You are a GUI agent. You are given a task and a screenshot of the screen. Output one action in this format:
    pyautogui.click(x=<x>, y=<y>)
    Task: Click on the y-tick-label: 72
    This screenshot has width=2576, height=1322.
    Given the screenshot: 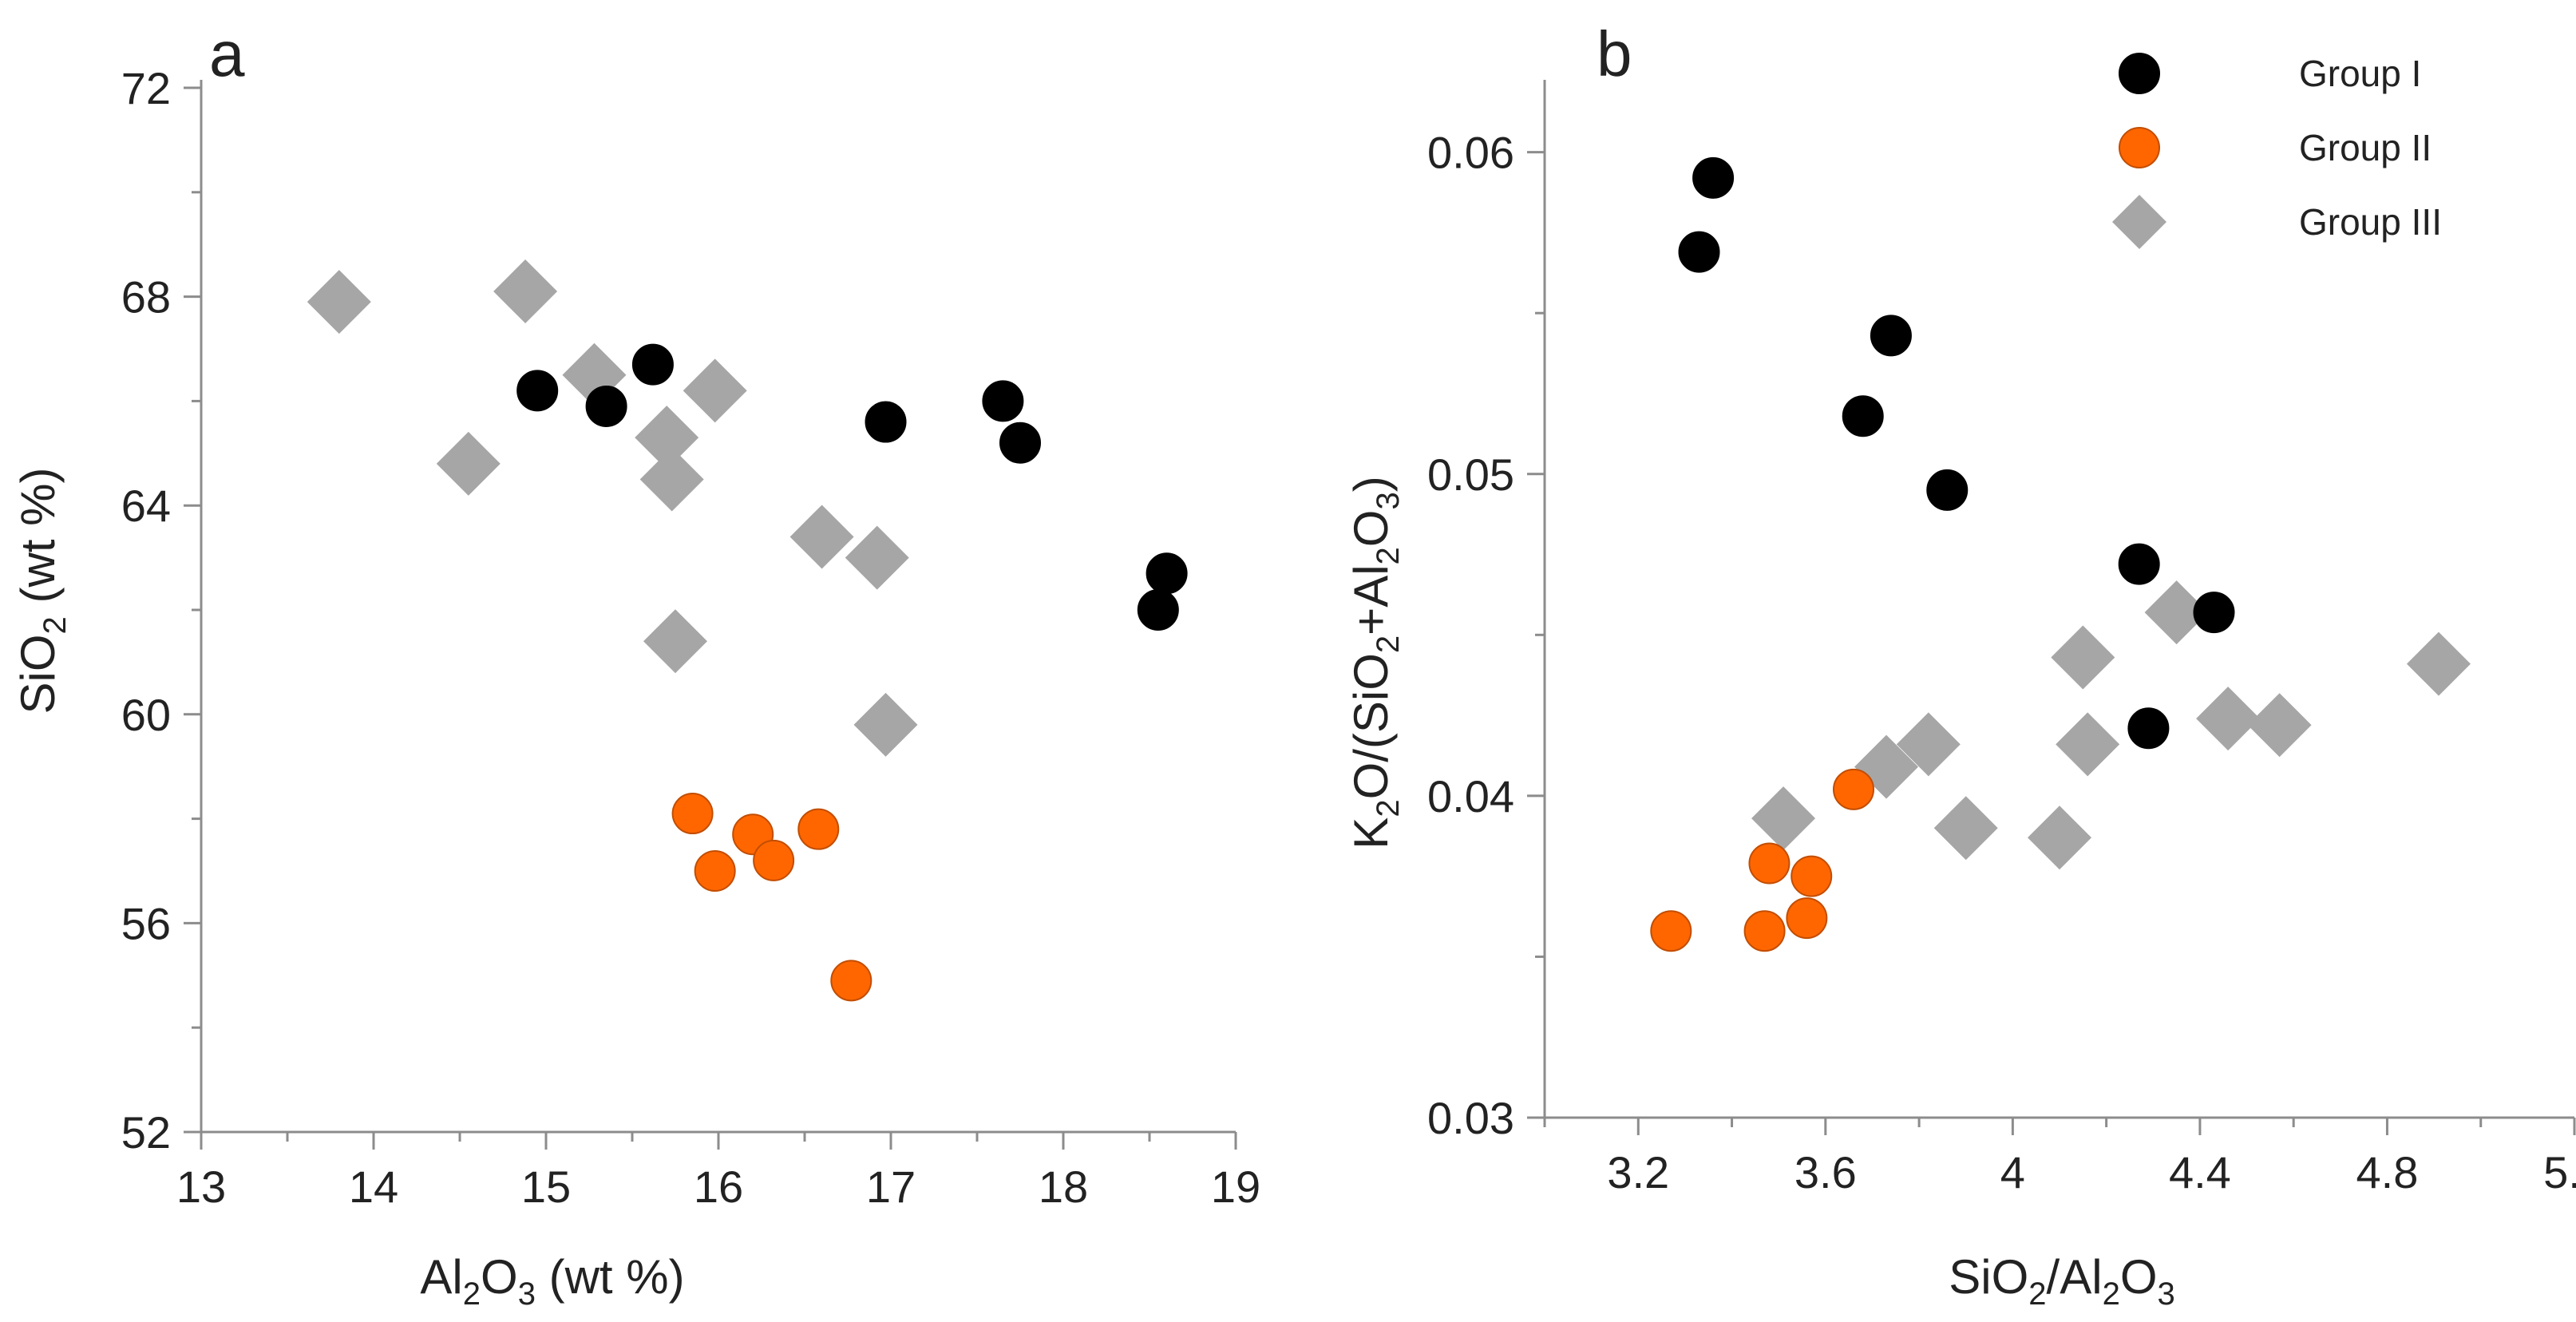 What is the action you would take?
    pyautogui.click(x=146, y=88)
    